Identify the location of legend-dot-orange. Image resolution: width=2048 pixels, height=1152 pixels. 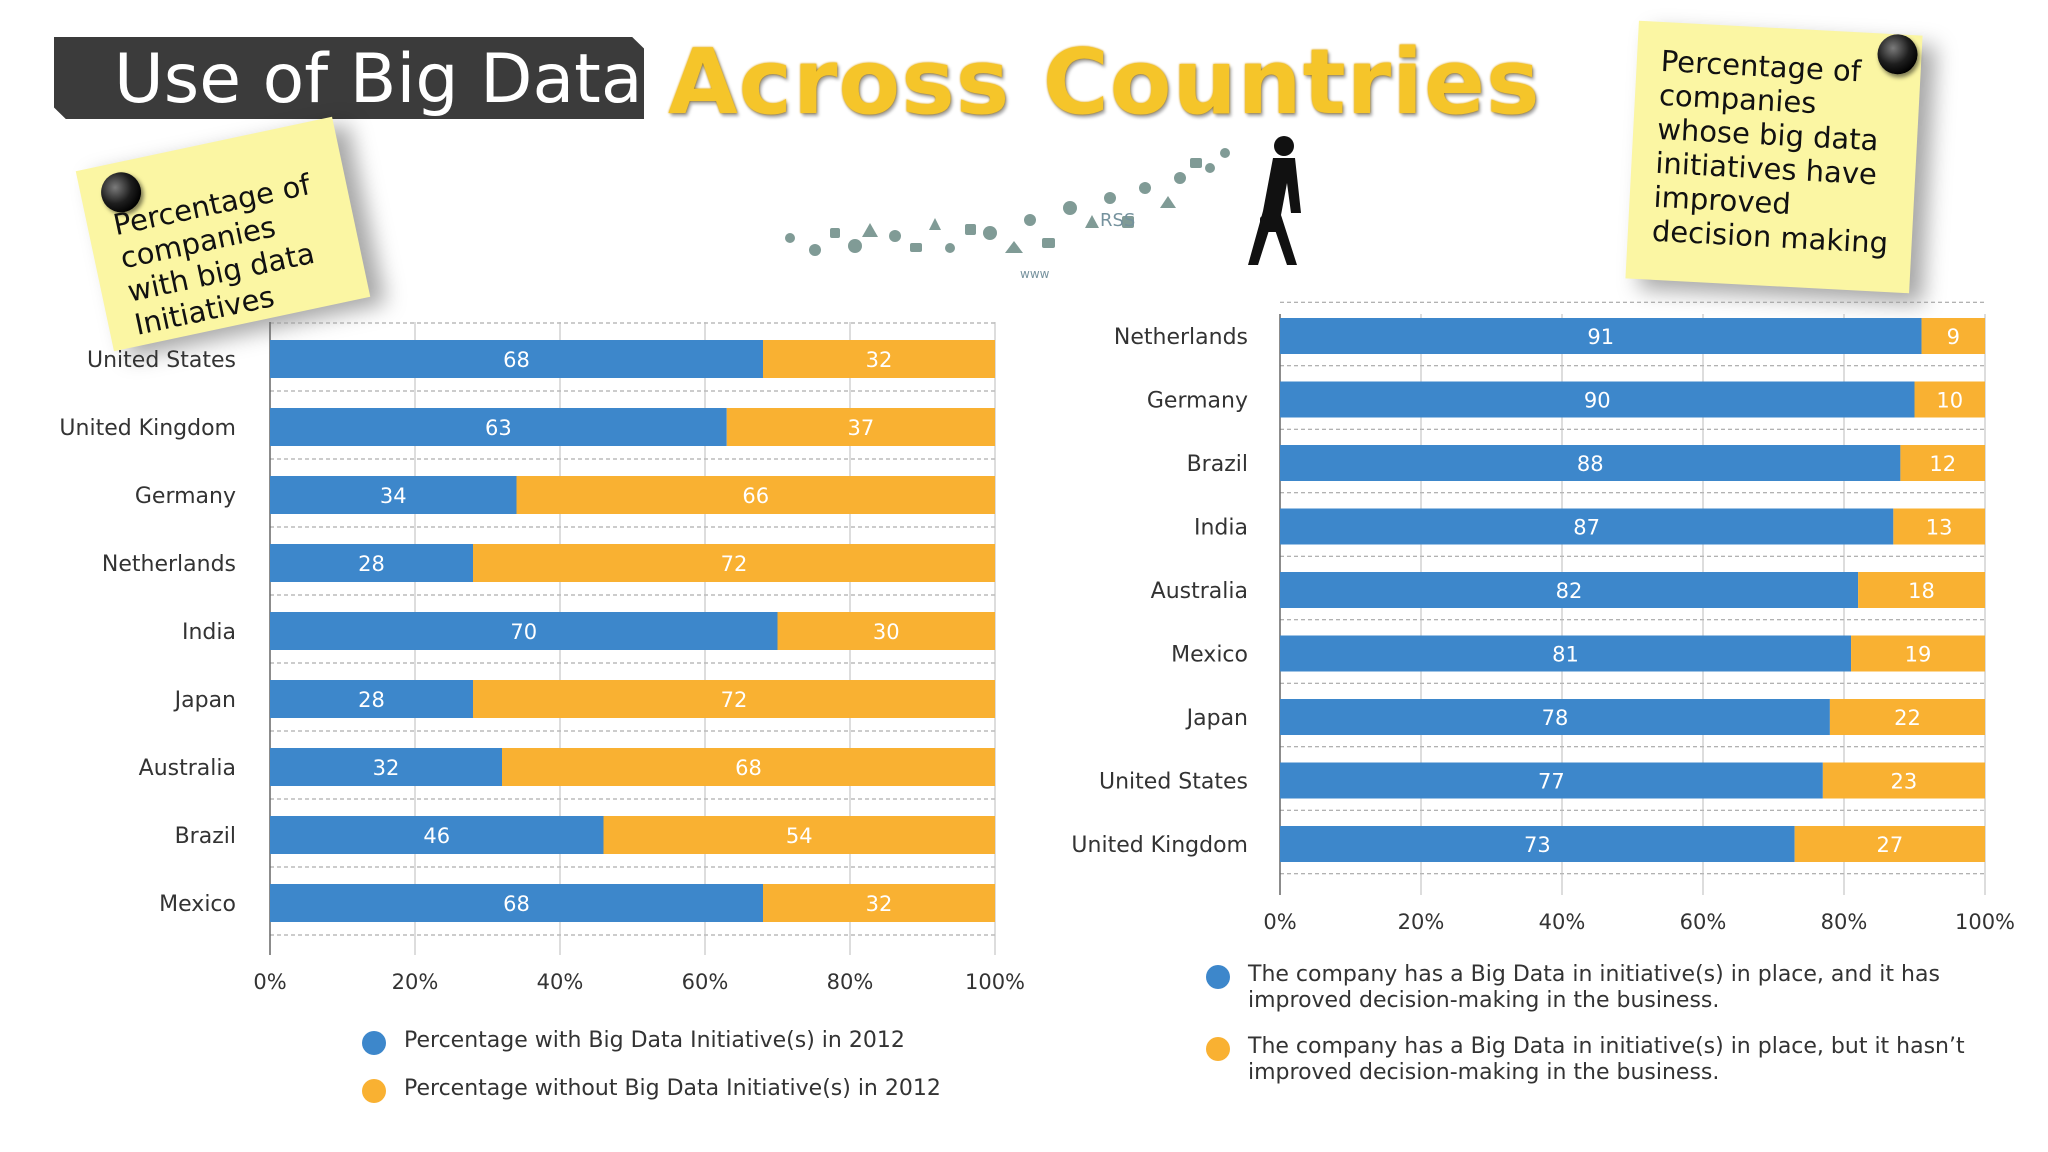
(374, 1091).